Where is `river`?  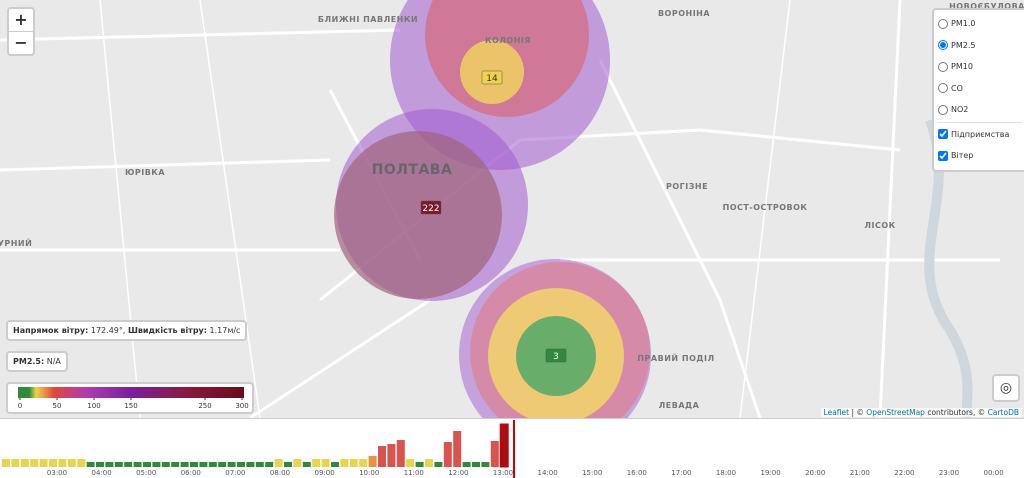
river is located at coordinates (949, 270).